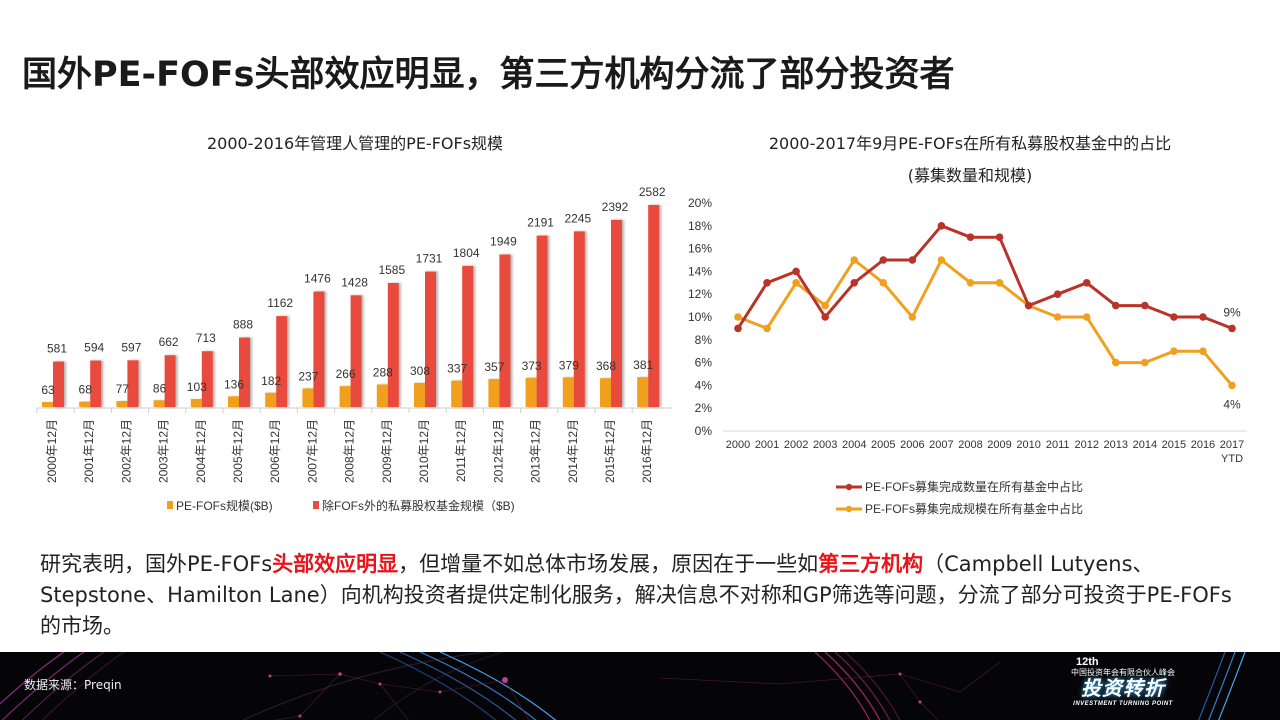  I want to click on legend-label-other-pe: 除FOFs外的私募股权基金规模（$B), so click(418, 505).